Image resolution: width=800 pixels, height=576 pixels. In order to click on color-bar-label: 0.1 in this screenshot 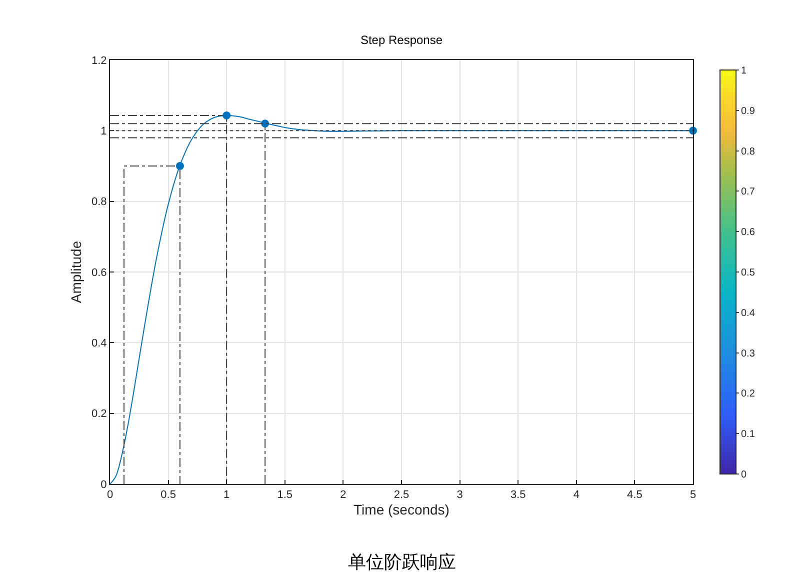, I will do `click(748, 434)`.